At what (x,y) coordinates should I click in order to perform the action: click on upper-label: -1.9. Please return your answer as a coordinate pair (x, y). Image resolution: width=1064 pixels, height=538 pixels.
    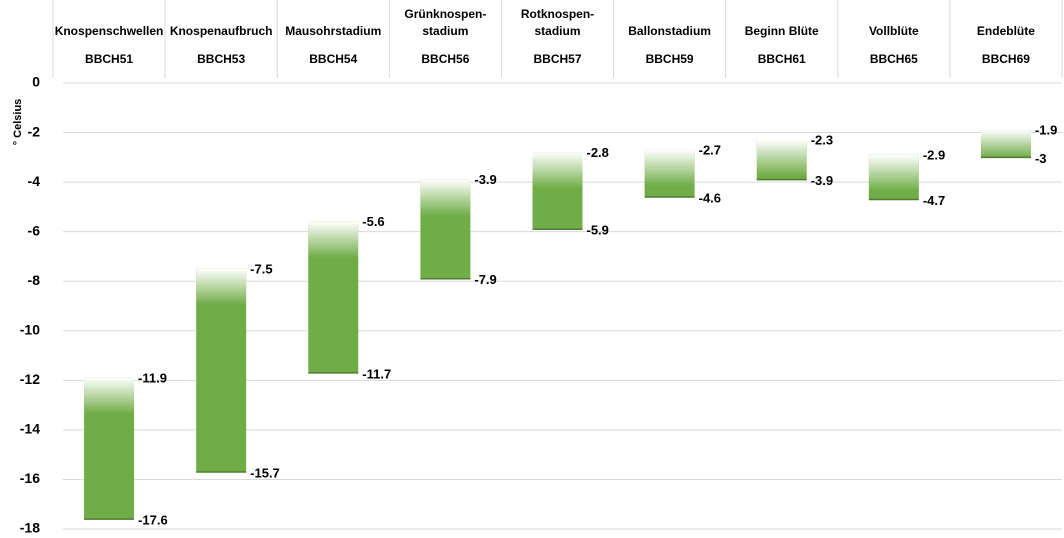
    Looking at the image, I should click on (1046, 130).